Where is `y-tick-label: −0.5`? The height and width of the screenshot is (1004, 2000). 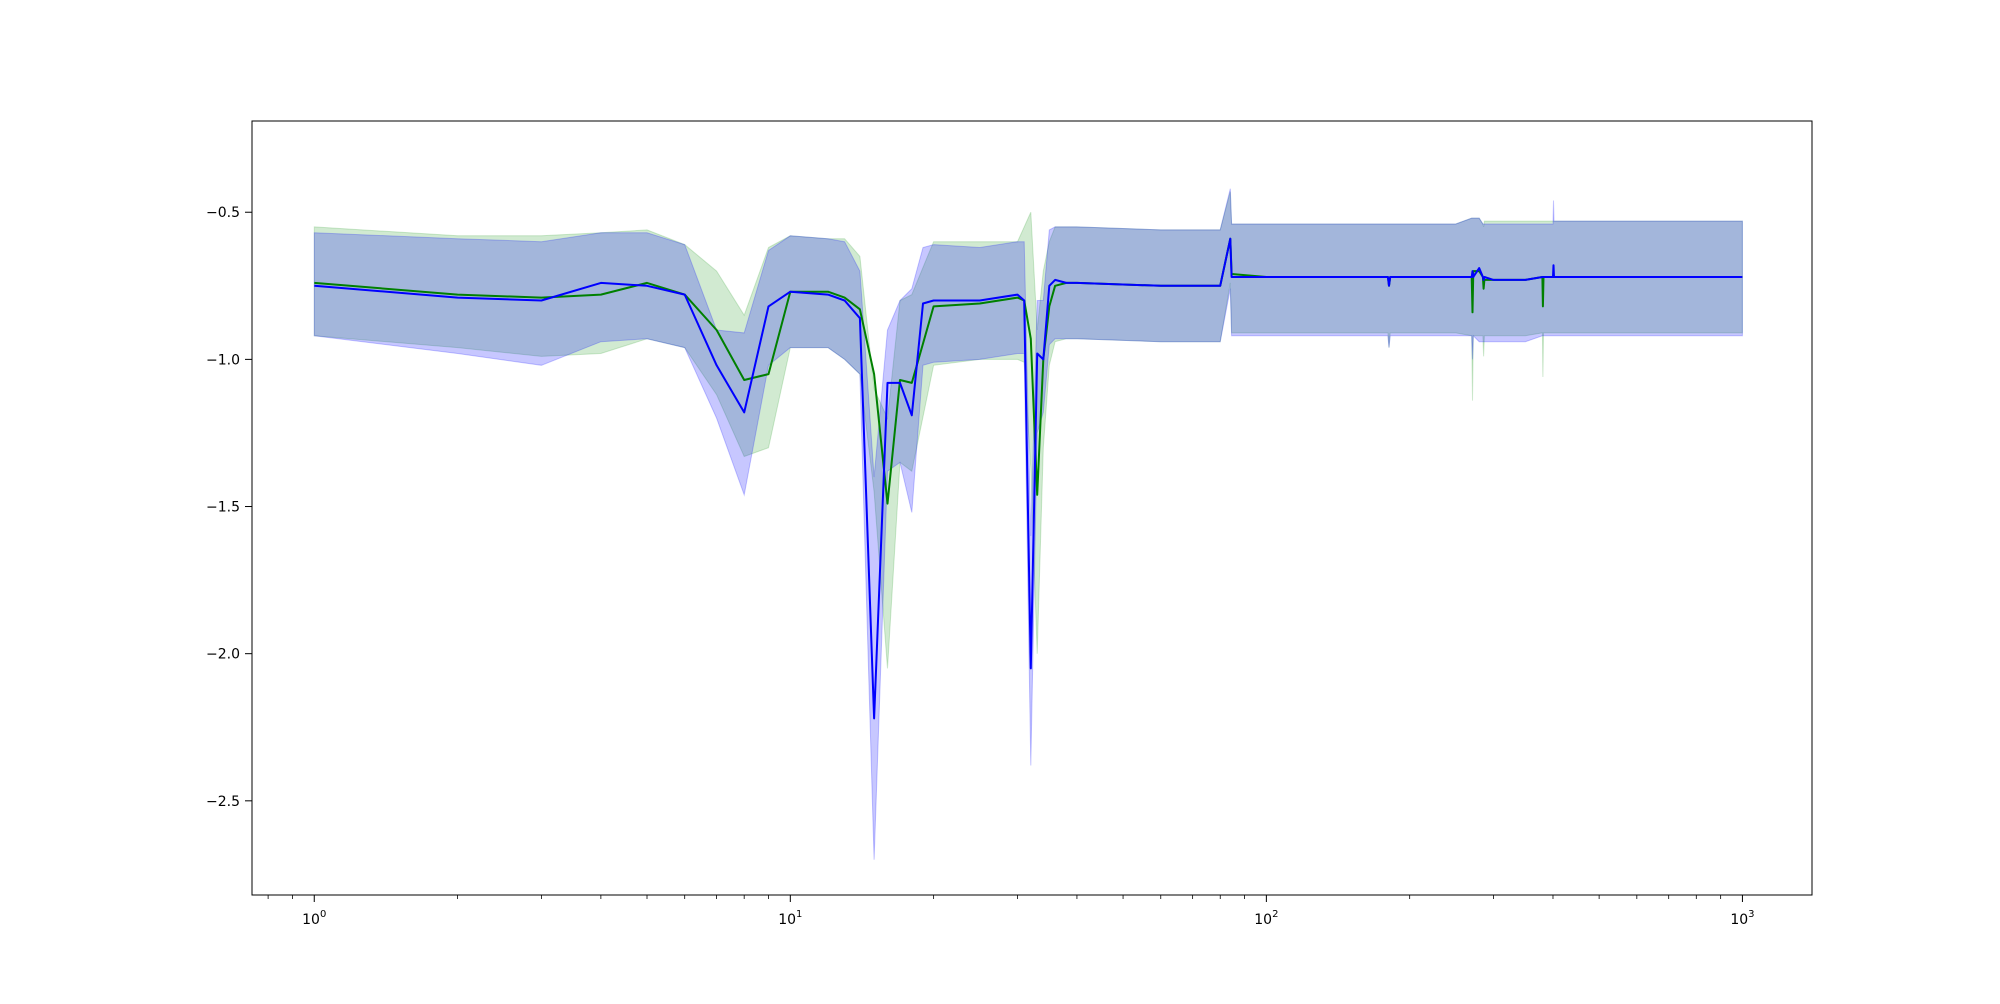
y-tick-label: −0.5 is located at coordinates (223, 213).